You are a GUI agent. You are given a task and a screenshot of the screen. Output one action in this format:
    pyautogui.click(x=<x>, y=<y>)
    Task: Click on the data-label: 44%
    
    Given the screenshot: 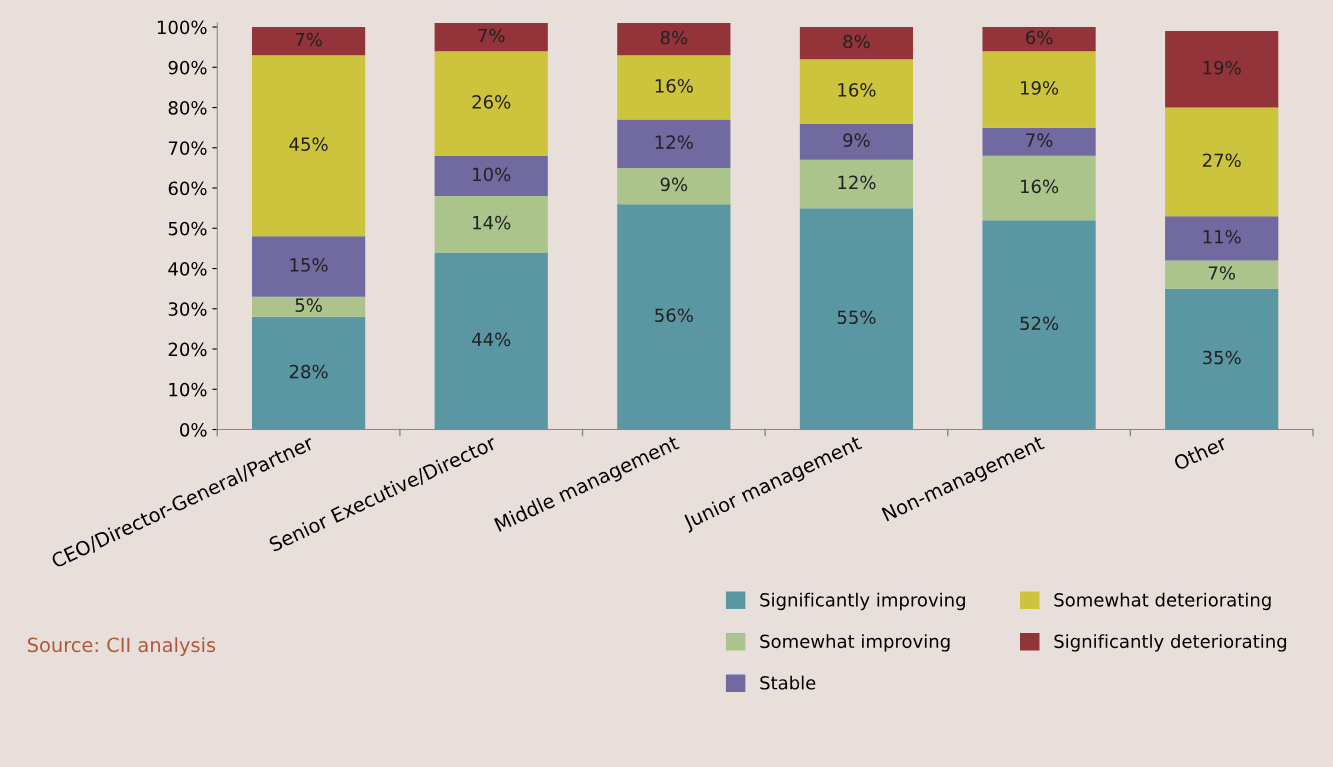 What is the action you would take?
    pyautogui.click(x=491, y=339)
    